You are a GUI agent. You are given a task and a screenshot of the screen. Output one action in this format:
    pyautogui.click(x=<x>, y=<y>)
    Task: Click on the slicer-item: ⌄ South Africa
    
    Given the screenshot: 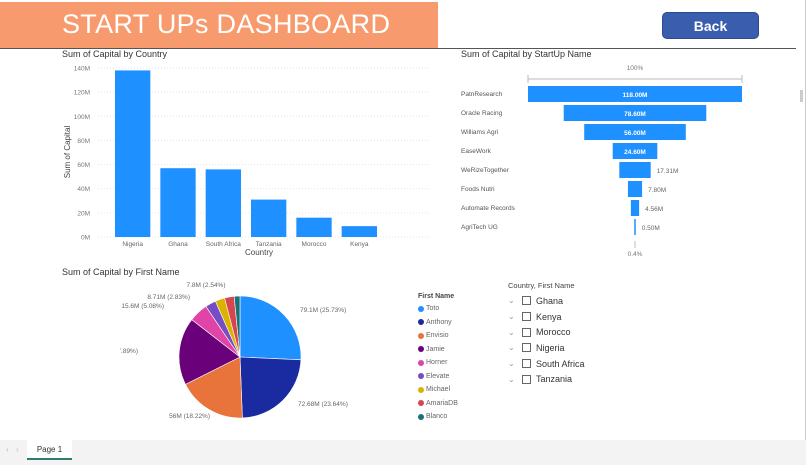 What is the action you would take?
    pyautogui.click(x=546, y=364)
    